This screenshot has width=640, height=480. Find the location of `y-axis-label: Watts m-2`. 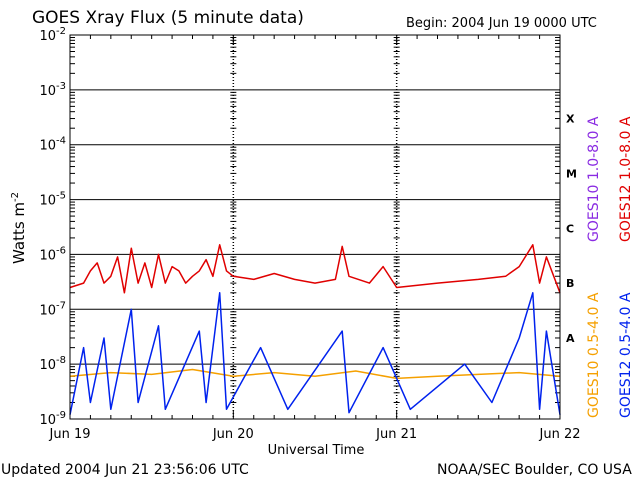

y-axis-label: Watts m-2 is located at coordinates (19, 228).